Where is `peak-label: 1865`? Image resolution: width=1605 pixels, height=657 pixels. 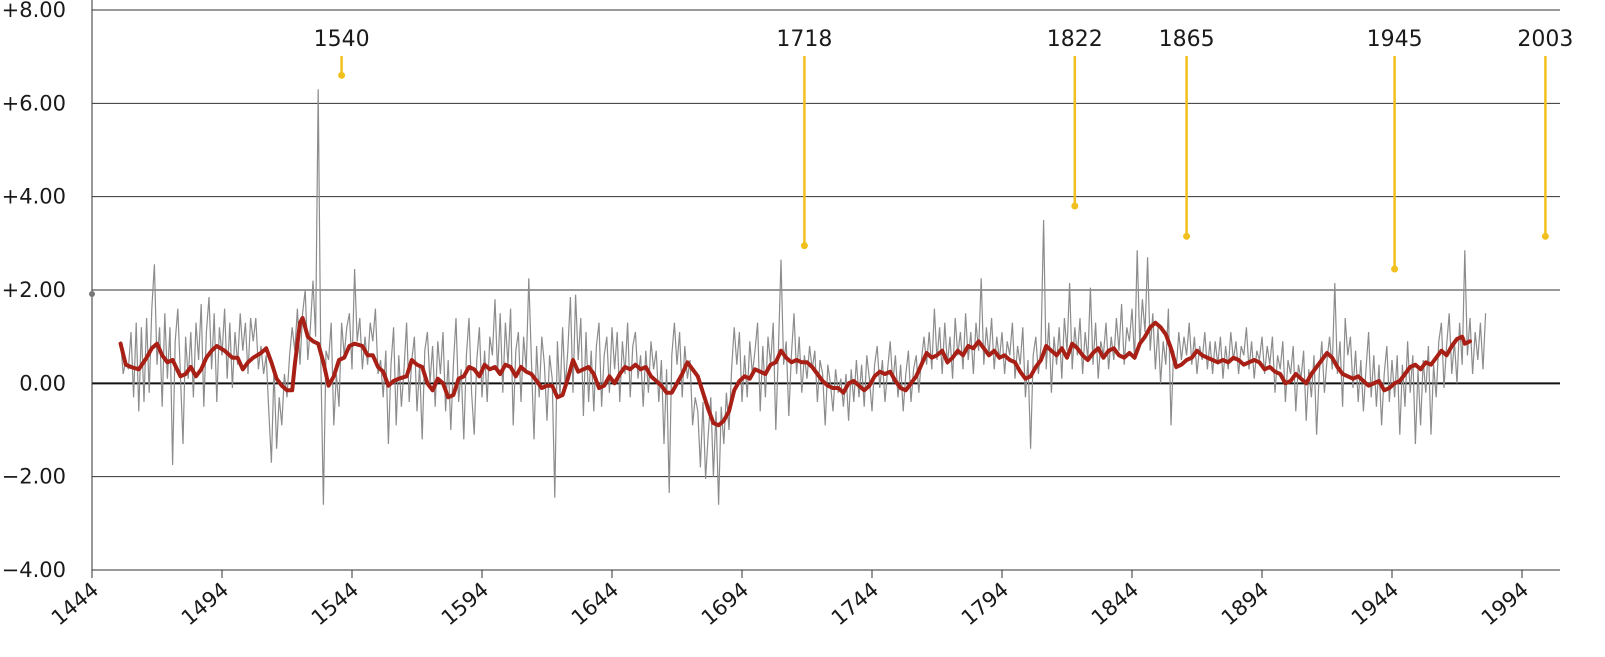
peak-label: 1865 is located at coordinates (1187, 39).